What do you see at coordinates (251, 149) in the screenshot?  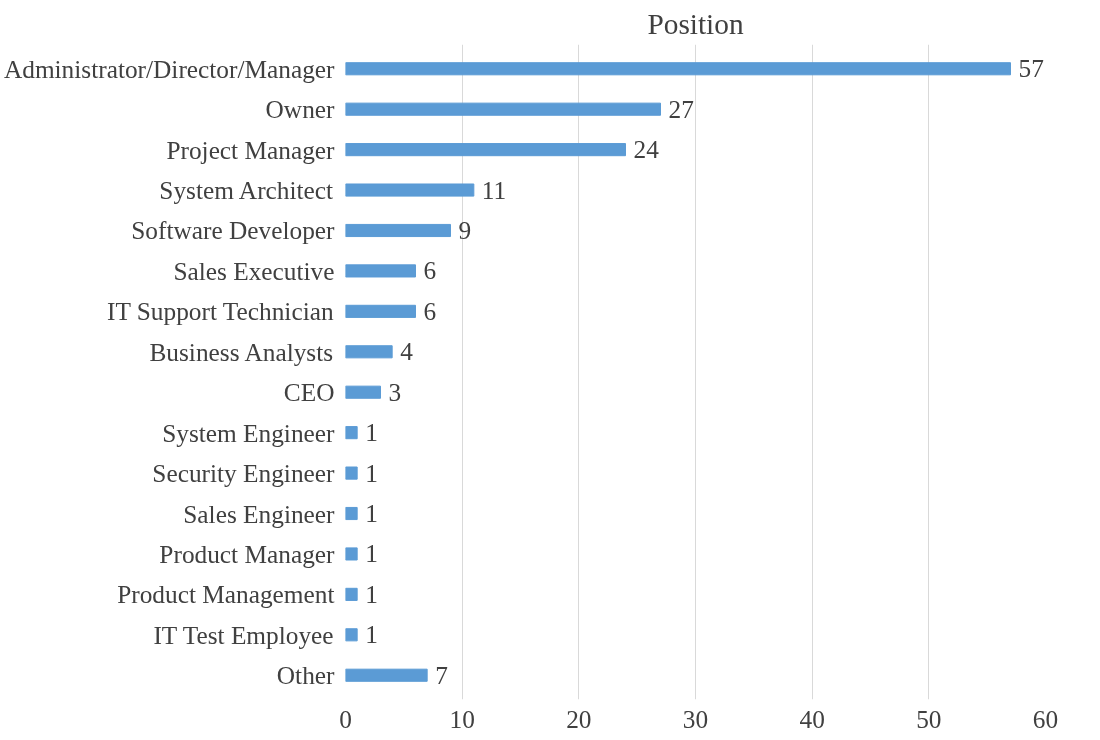 I see `y-tick-label: Project Manager` at bounding box center [251, 149].